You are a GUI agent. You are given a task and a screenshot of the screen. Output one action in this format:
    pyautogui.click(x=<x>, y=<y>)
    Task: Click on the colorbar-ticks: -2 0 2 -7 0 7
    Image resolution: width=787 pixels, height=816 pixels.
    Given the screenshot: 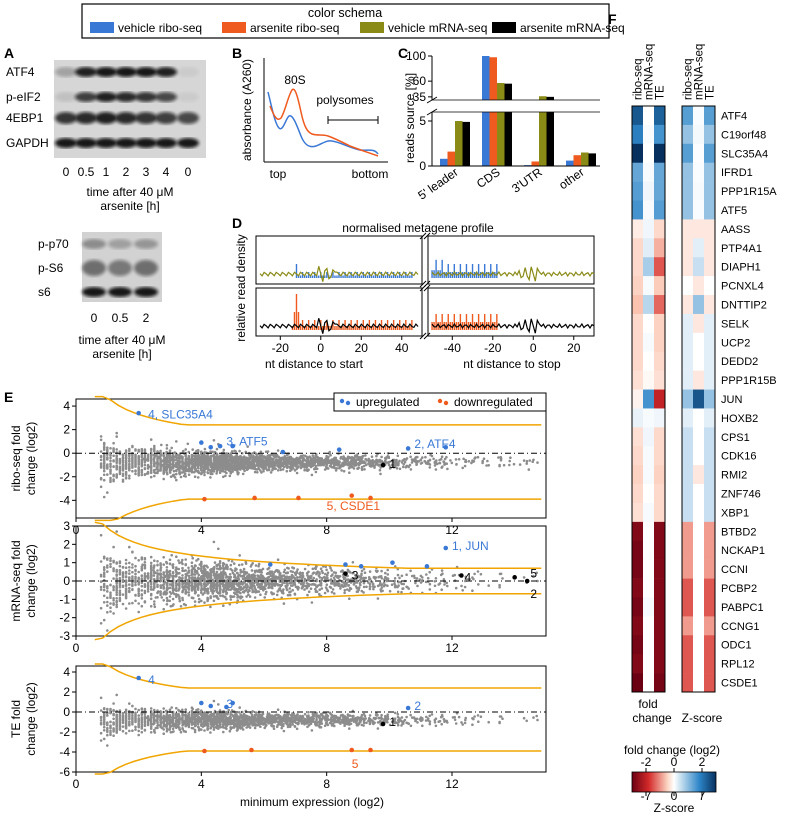 What is the action you would take?
    pyautogui.click(x=673, y=779)
    